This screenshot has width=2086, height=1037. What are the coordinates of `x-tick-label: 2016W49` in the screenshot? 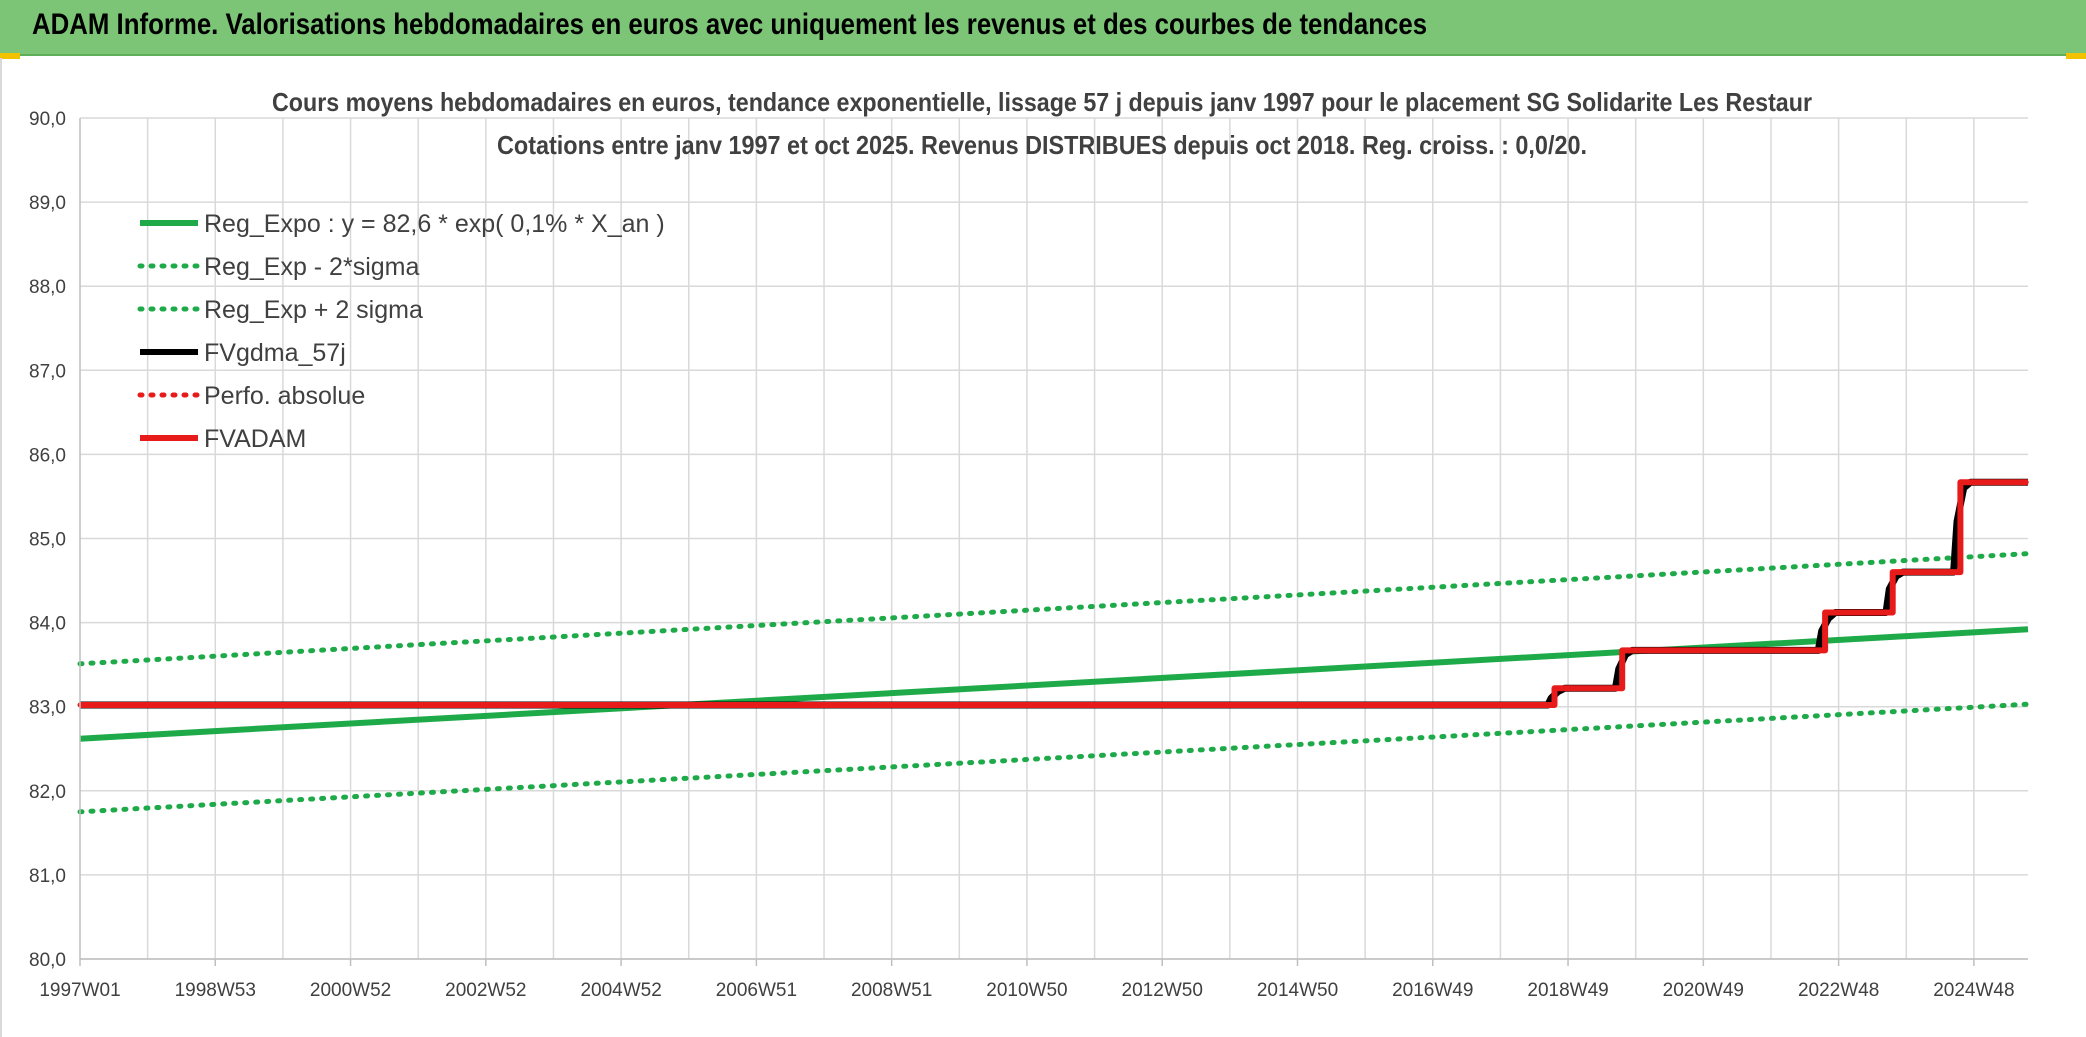 It's located at (1432, 990).